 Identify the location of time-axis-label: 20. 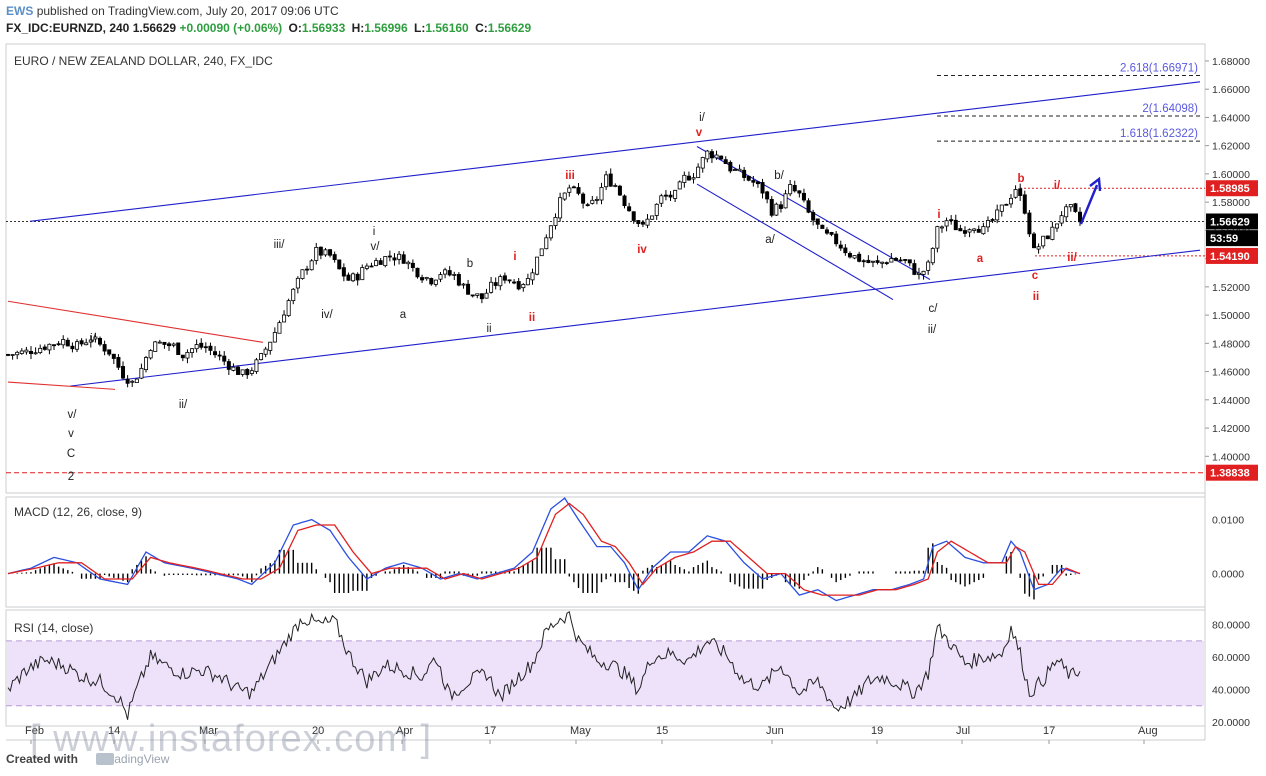
(318, 731).